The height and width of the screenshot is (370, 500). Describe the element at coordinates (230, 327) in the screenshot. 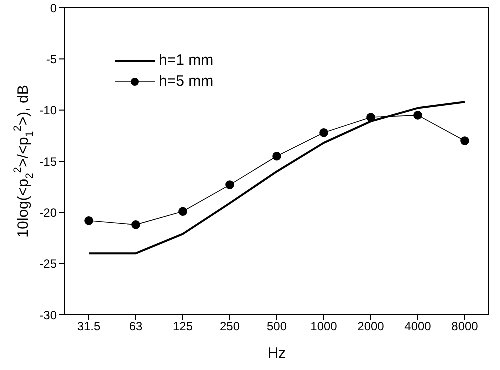

I see `x-tick-label: 250` at that location.